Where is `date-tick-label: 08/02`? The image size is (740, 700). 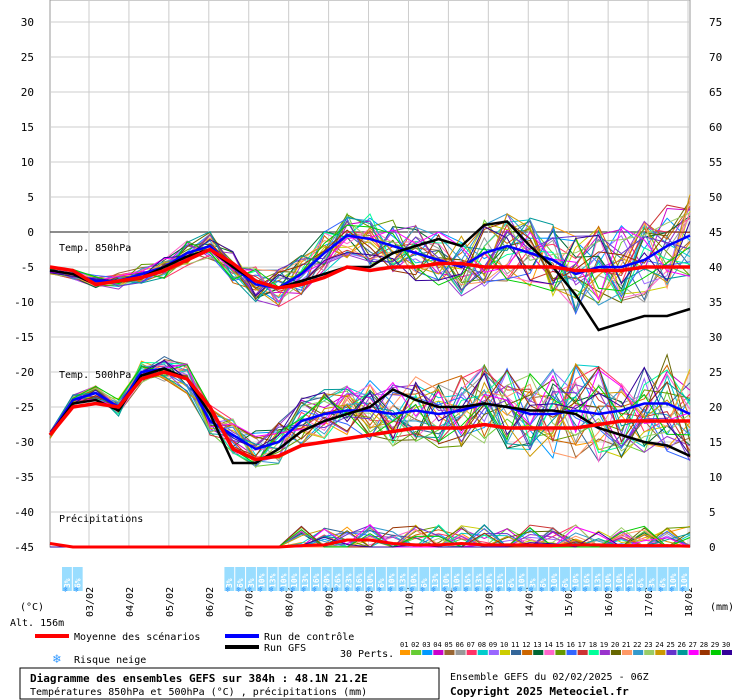
date-tick-label: 08/02 is located at coordinates (290, 602).